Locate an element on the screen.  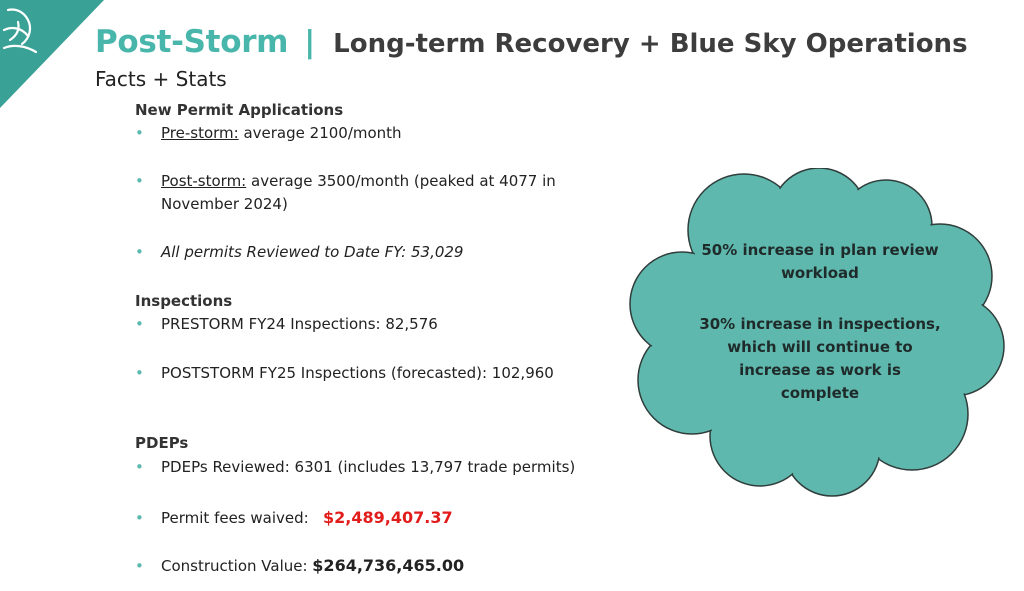
facts-heading: Facts + Stats is located at coordinates (161, 79).